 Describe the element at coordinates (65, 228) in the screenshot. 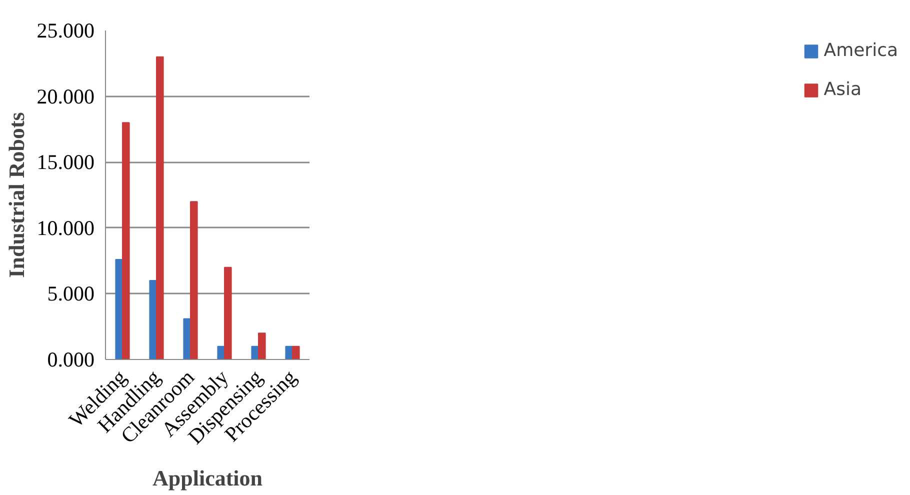

I see `y-tick-label: 10.000` at that location.